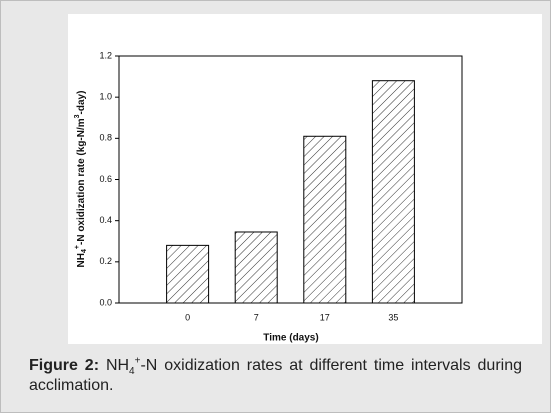  Describe the element at coordinates (77, 116) in the screenshot. I see `y-title-part: 3` at that location.